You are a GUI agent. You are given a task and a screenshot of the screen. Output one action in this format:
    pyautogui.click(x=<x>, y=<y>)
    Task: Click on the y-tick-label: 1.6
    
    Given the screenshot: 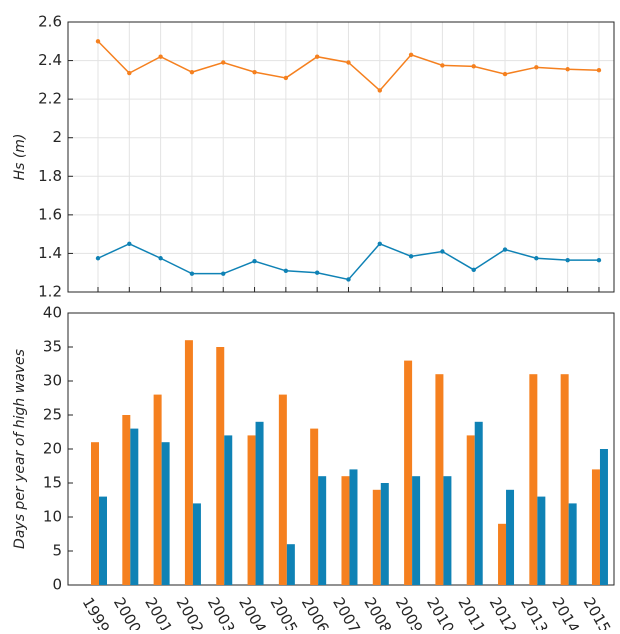 What is the action you would take?
    pyautogui.click(x=50, y=214)
    